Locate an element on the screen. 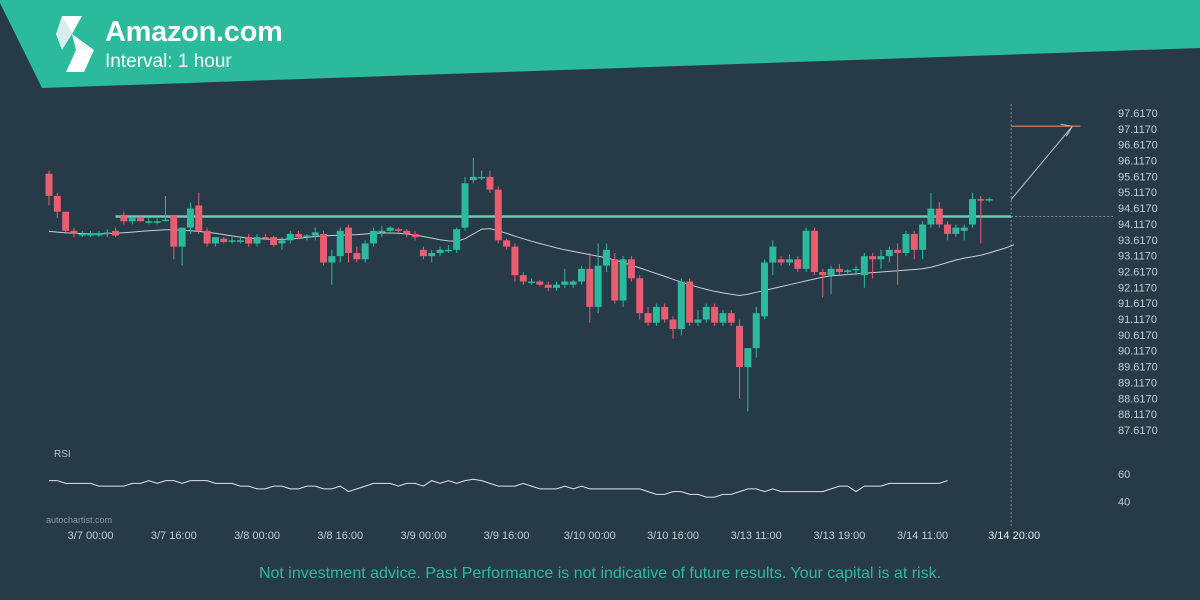 The image size is (1200, 600). x-tick-label: 3/14 11:00 is located at coordinates (922, 536).